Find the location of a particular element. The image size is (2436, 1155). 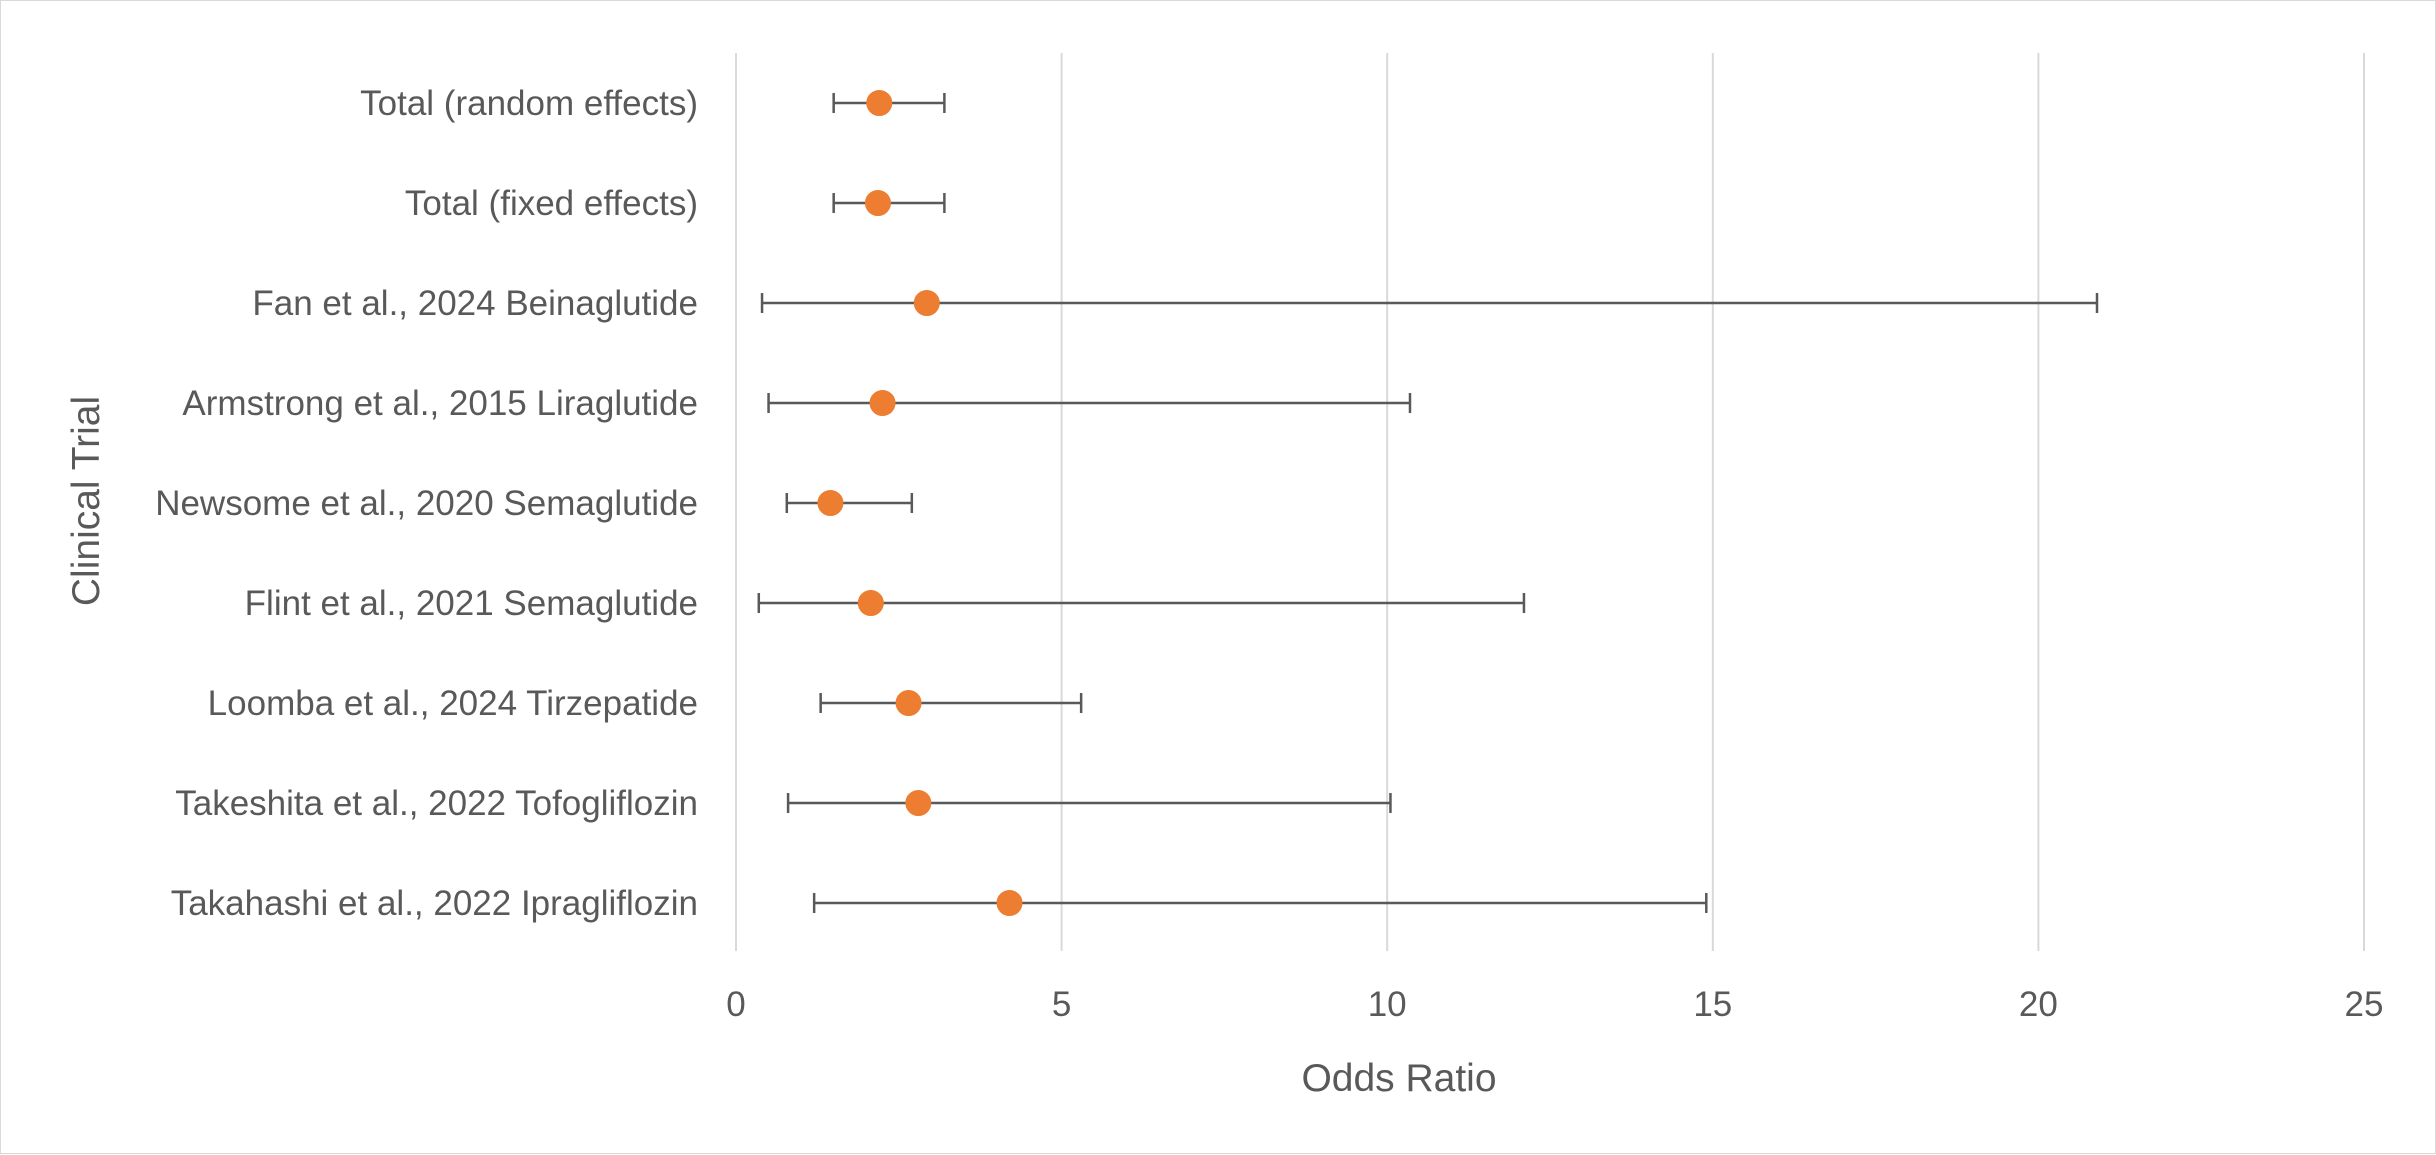

category-label: Newsome et al., 2020 Semaglutide is located at coordinates (426, 503).